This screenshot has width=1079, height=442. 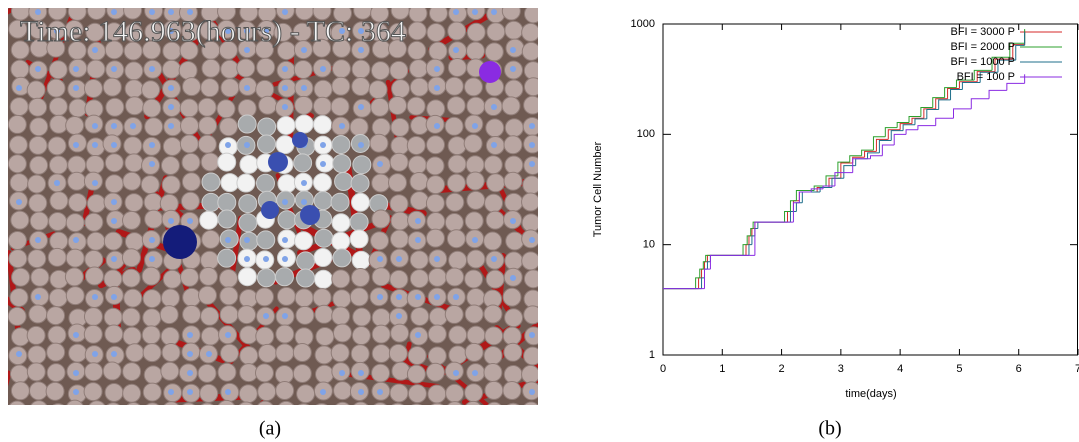 I want to click on caption: (a), so click(x=270, y=429).